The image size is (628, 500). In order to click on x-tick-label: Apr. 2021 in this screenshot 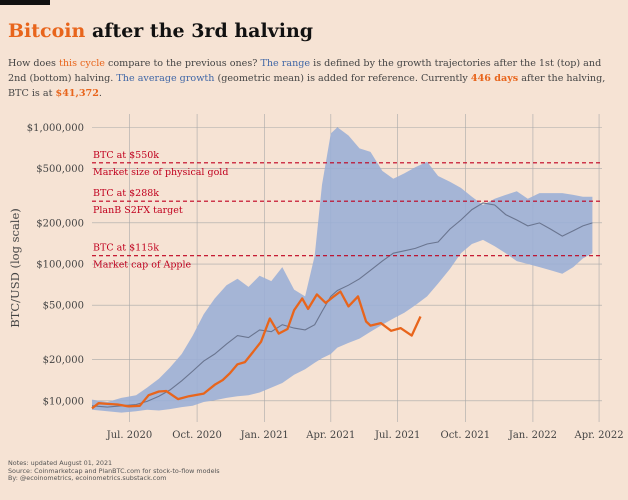, I will do `click(330, 435)`.